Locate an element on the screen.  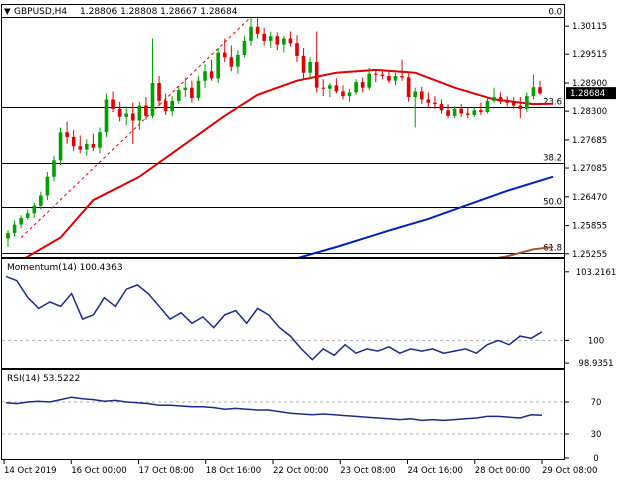
fib-label-23.6: 23.6 is located at coordinates (552, 103).